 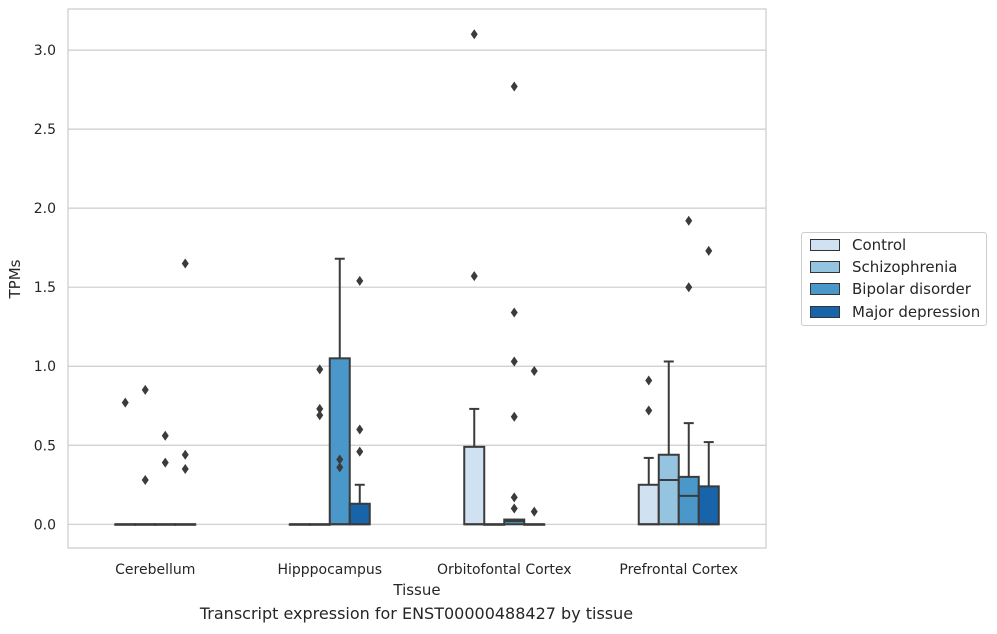 What do you see at coordinates (825, 245) in the screenshot?
I see `legend-swatch-control` at bounding box center [825, 245].